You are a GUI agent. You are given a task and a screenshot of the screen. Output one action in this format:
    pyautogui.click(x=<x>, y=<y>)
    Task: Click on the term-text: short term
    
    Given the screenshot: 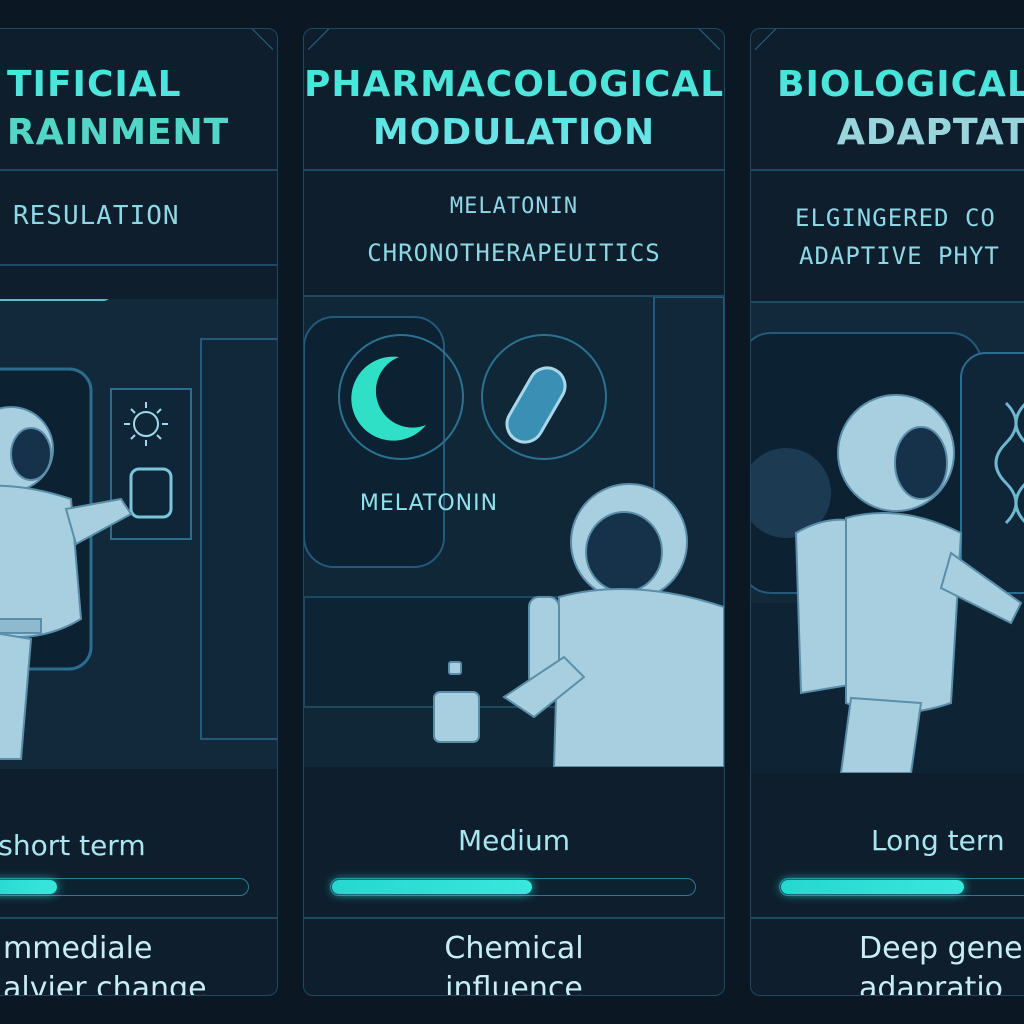 What is the action you would take?
    pyautogui.click(x=73, y=845)
    